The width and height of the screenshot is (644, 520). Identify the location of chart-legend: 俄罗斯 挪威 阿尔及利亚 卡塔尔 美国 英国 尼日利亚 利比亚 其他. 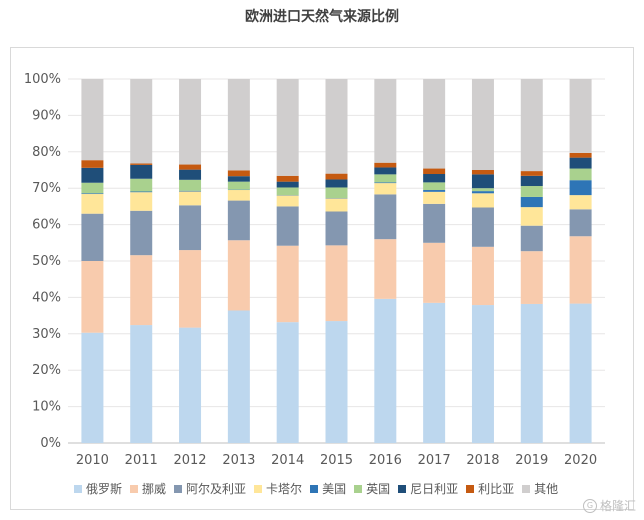
(316, 488).